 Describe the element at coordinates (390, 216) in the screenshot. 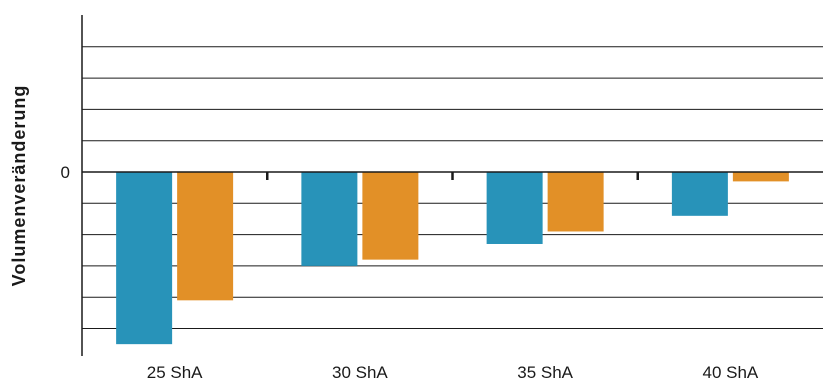

I see `bar-series2-30-sha` at that location.